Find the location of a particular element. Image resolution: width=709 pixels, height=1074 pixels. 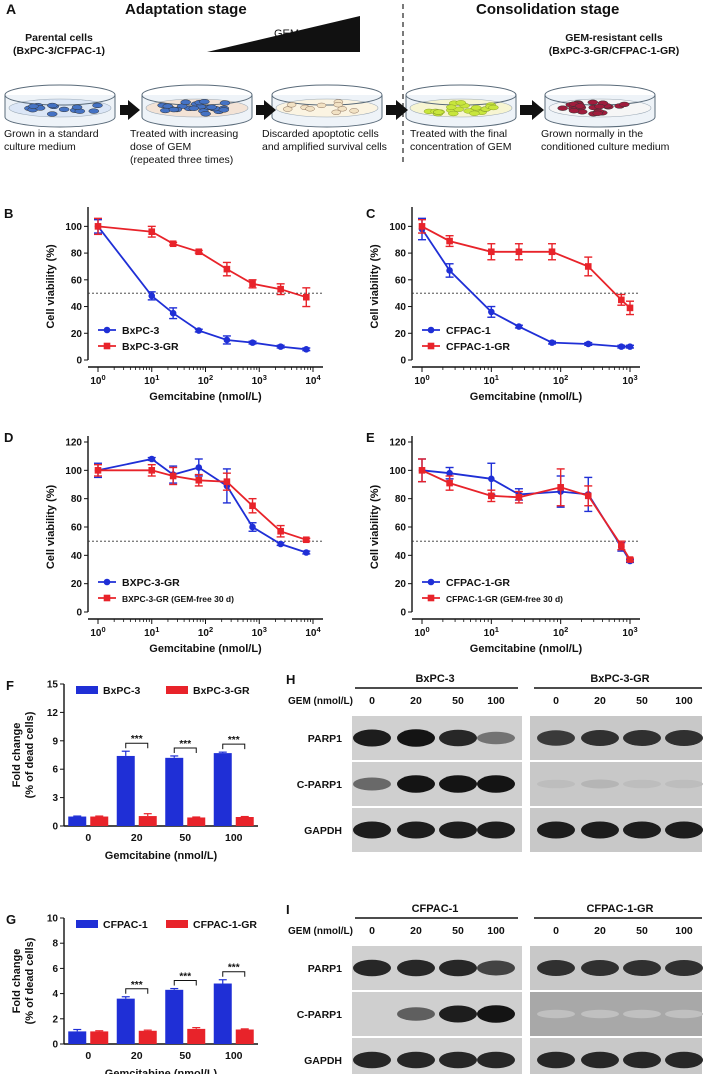

legend-label: BXPC-3-GR is located at coordinates (151, 583).